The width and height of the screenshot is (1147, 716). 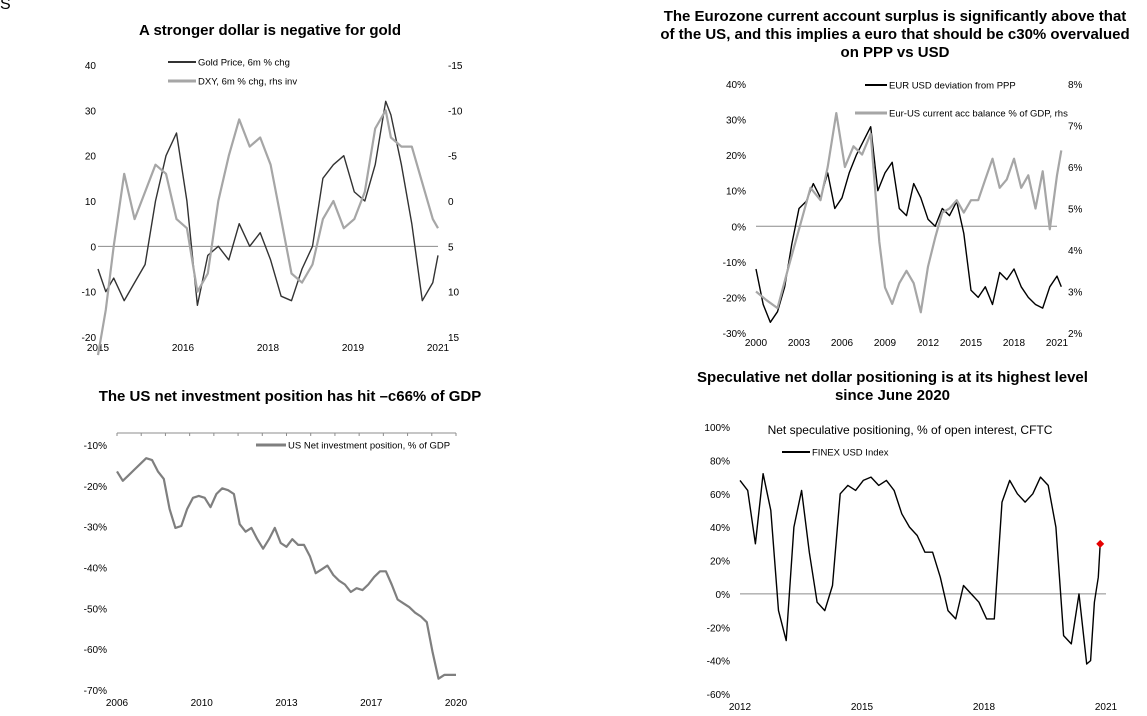 I want to click on y-left-tick-label: 30%, so click(x=736, y=121).